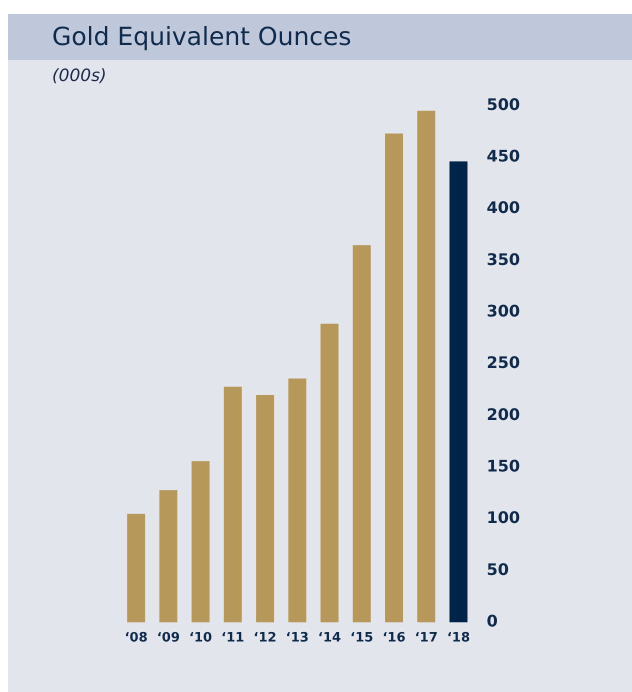 This screenshot has width=632, height=692. I want to click on chart-title: Gold Equivalent Ounces, so click(320, 37).